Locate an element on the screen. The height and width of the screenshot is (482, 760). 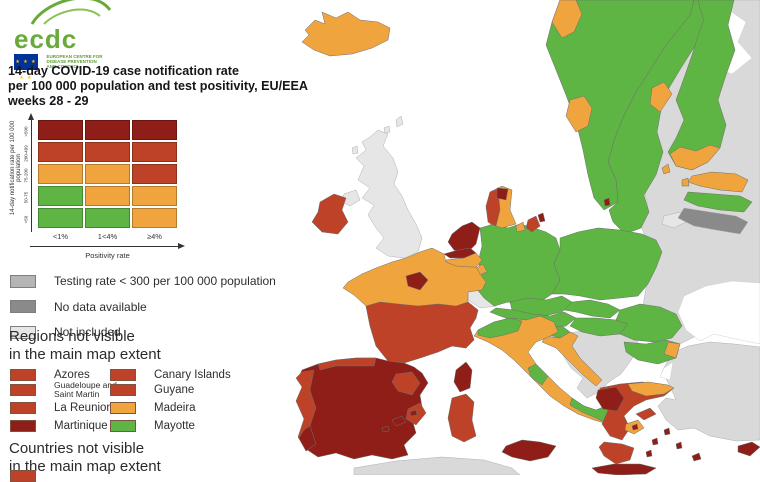
map-region-denmark_north is located at coordinates (502, 194).